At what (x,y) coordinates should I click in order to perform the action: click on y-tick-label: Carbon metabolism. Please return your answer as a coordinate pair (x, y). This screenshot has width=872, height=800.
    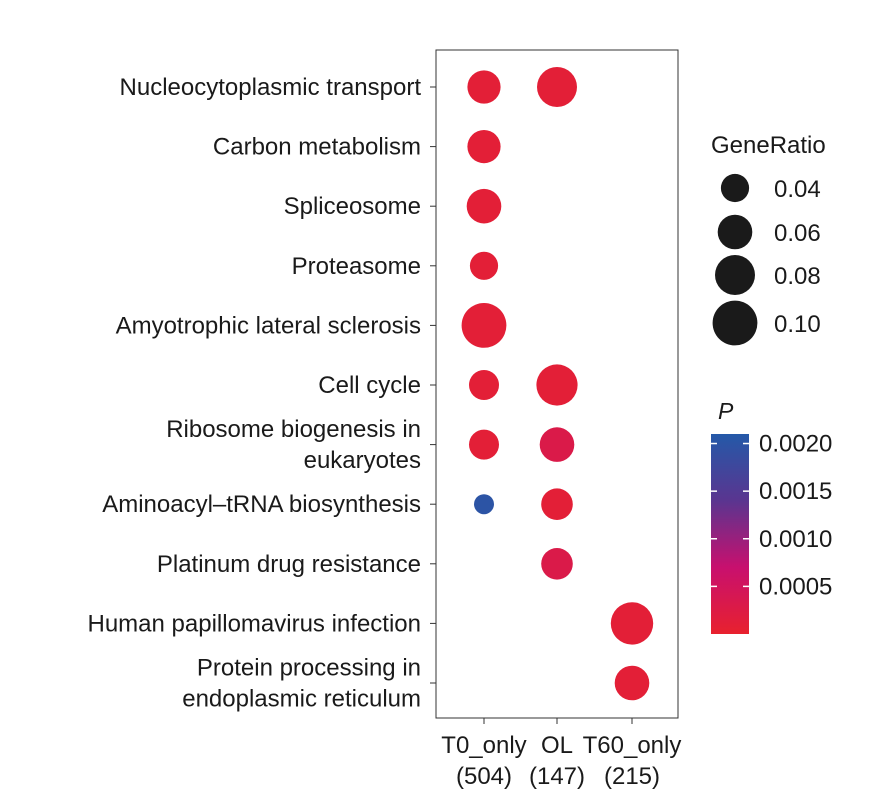
    Looking at the image, I should click on (317, 147).